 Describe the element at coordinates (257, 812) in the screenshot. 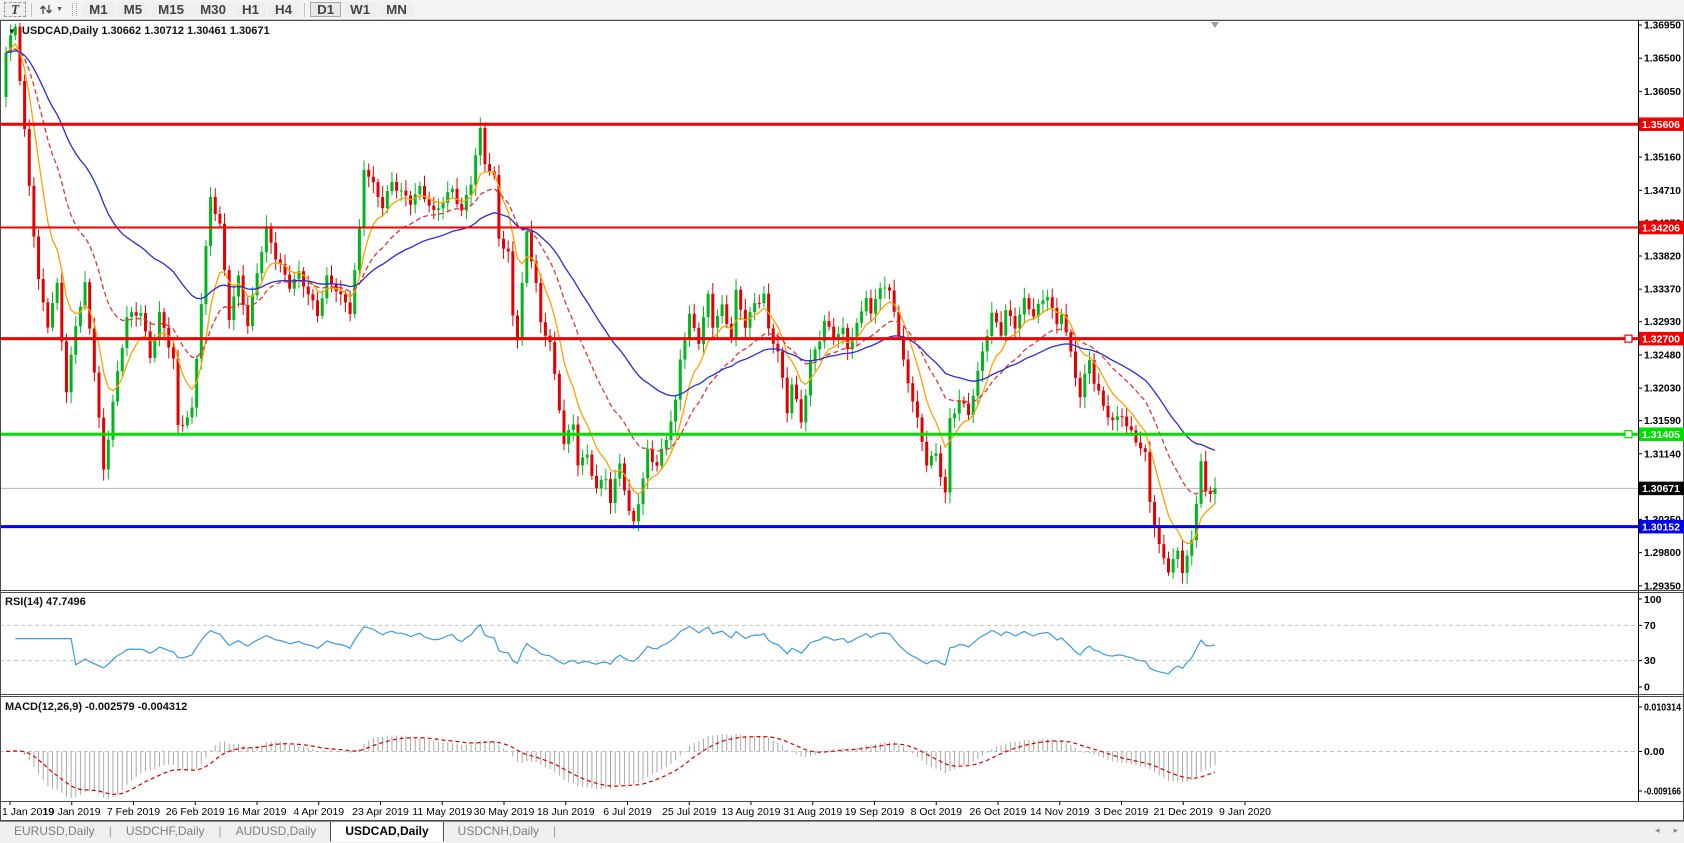

I see `svg-text: 16 Mar 2019` at that location.